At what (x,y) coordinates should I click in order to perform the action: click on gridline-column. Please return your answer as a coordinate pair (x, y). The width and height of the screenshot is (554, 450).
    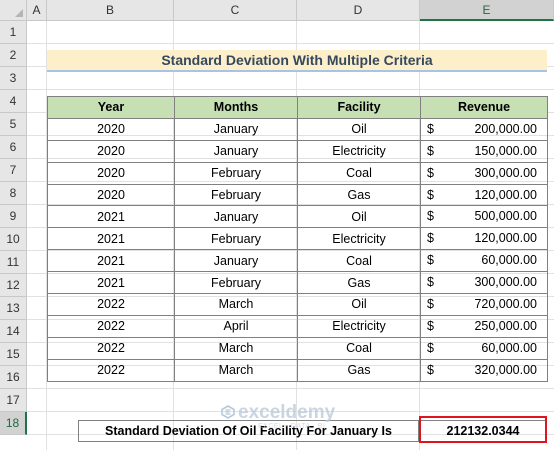
    Looking at the image, I should click on (46, 235).